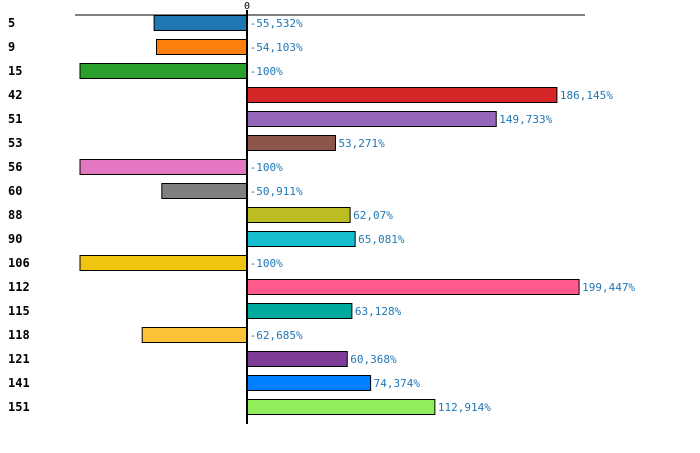 Image resolution: width=700 pixels, height=453 pixels. What do you see at coordinates (586, 95) in the screenshot?
I see `value-label: 186,145%` at bounding box center [586, 95].